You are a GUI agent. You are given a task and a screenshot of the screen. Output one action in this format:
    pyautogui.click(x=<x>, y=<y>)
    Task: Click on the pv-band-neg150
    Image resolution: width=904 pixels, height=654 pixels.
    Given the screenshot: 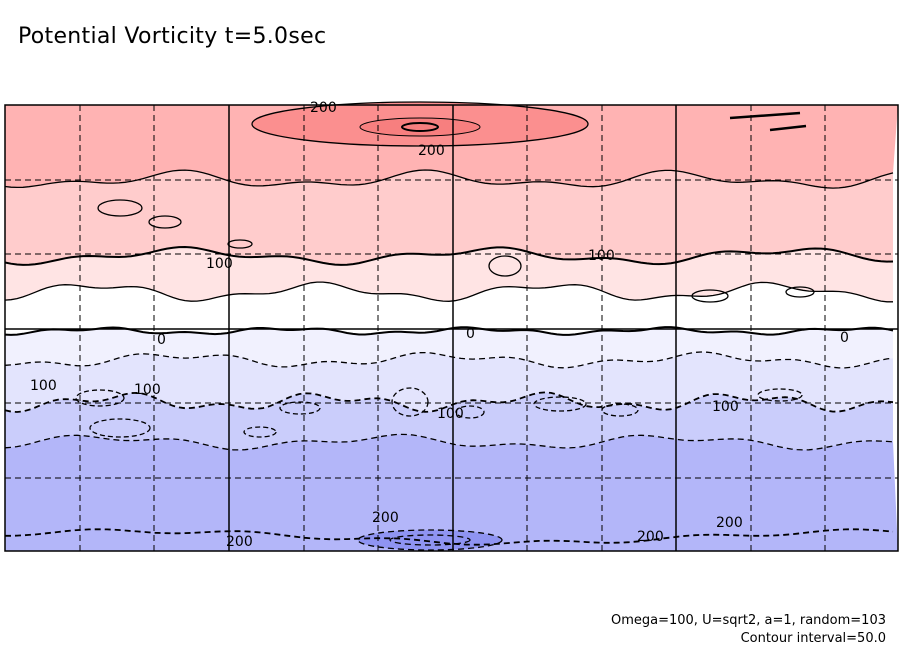 What is the action you would take?
    pyautogui.click(x=449, y=421)
    